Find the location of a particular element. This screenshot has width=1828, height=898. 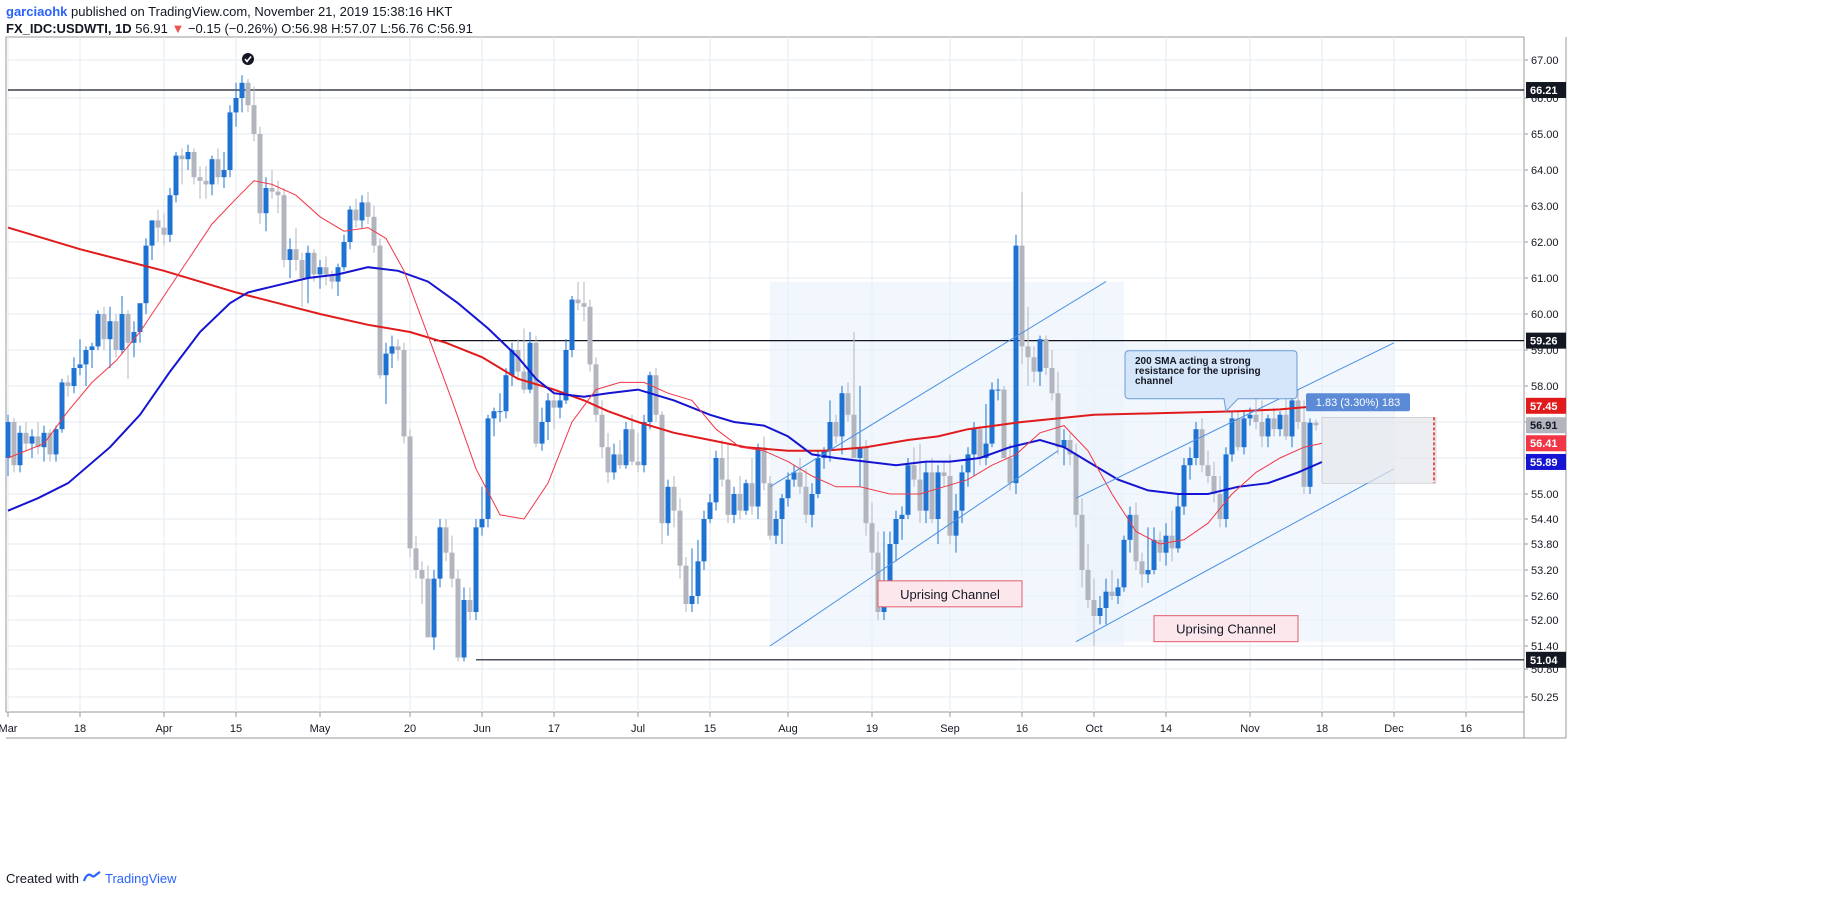

channel-label-text: Uprising Channel is located at coordinates (1226, 629).